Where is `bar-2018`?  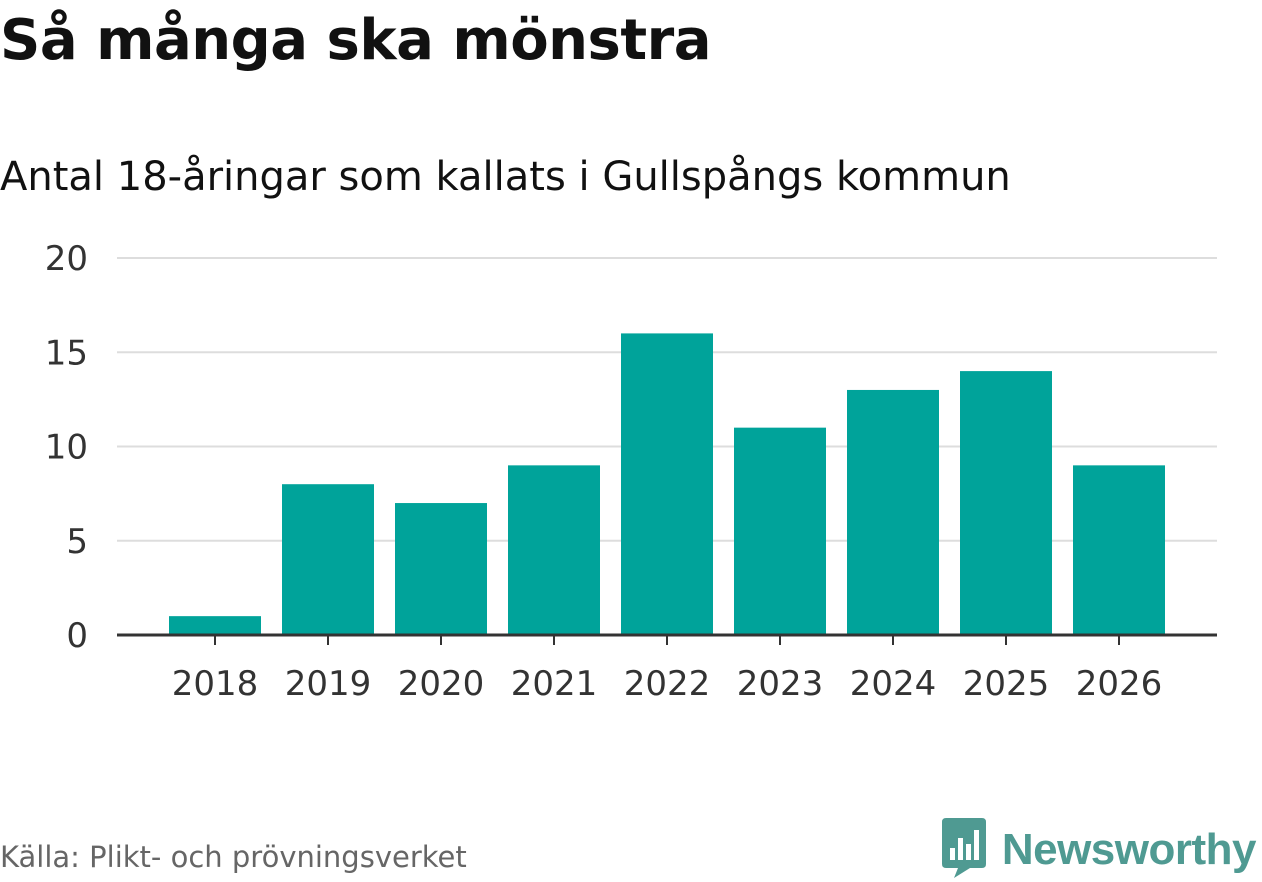 bar-2018 is located at coordinates (215, 625).